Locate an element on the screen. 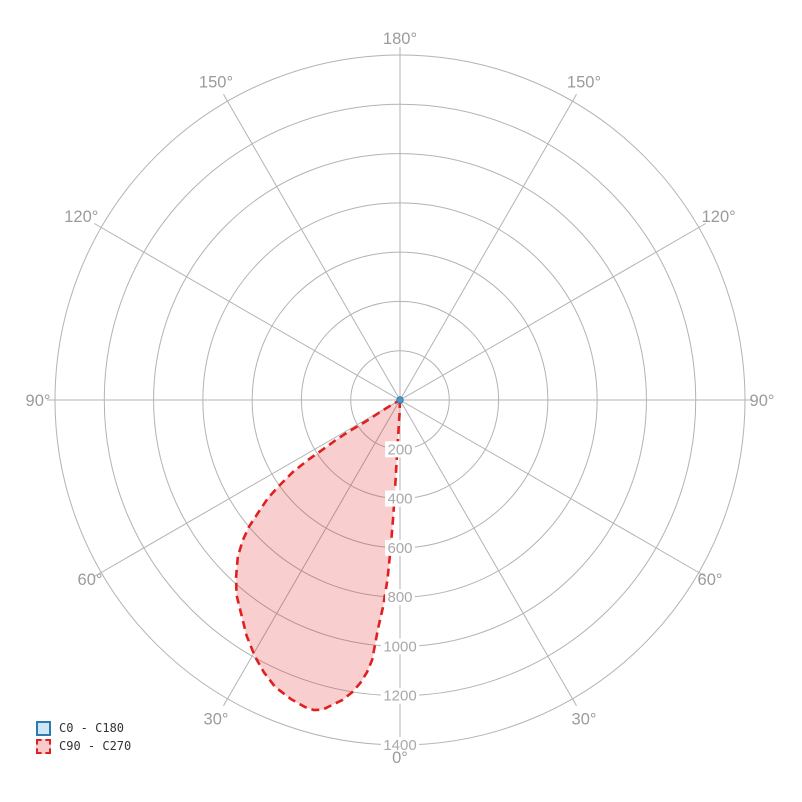  radial-tick-label: 1000 is located at coordinates (399, 646).